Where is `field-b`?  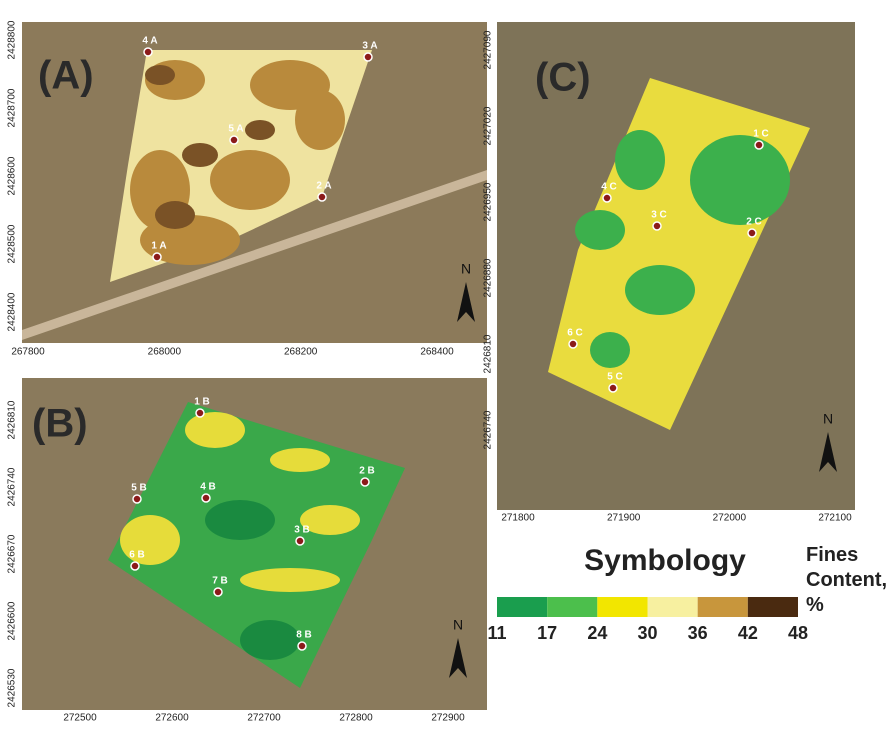 field-b is located at coordinates (256, 545).